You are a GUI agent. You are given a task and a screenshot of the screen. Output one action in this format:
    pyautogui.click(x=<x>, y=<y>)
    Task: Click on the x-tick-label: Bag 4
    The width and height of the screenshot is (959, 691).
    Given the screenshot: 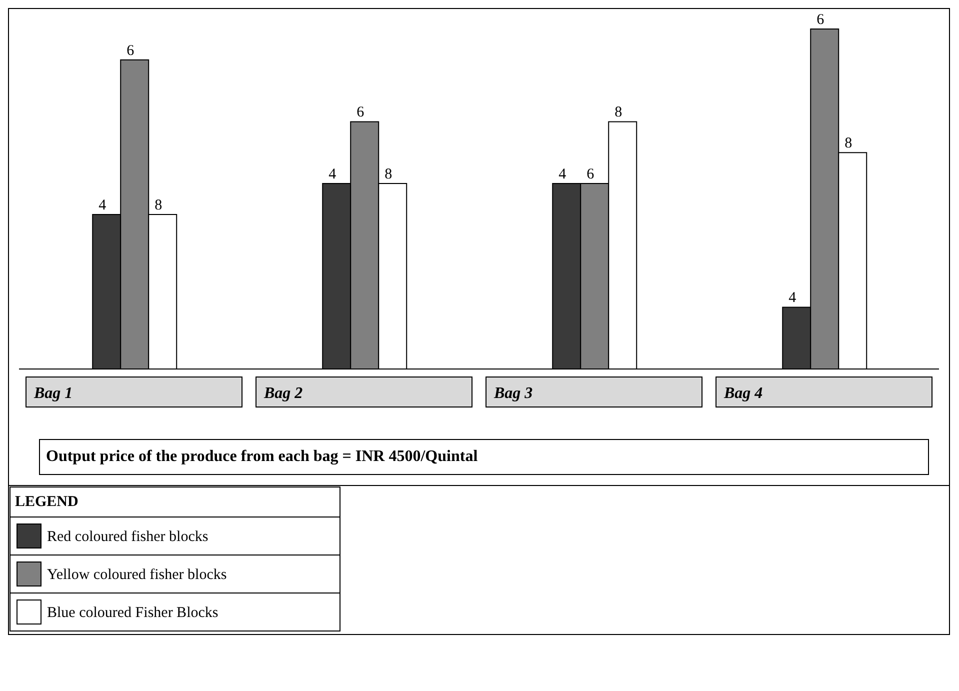 What is the action you would take?
    pyautogui.click(x=743, y=393)
    